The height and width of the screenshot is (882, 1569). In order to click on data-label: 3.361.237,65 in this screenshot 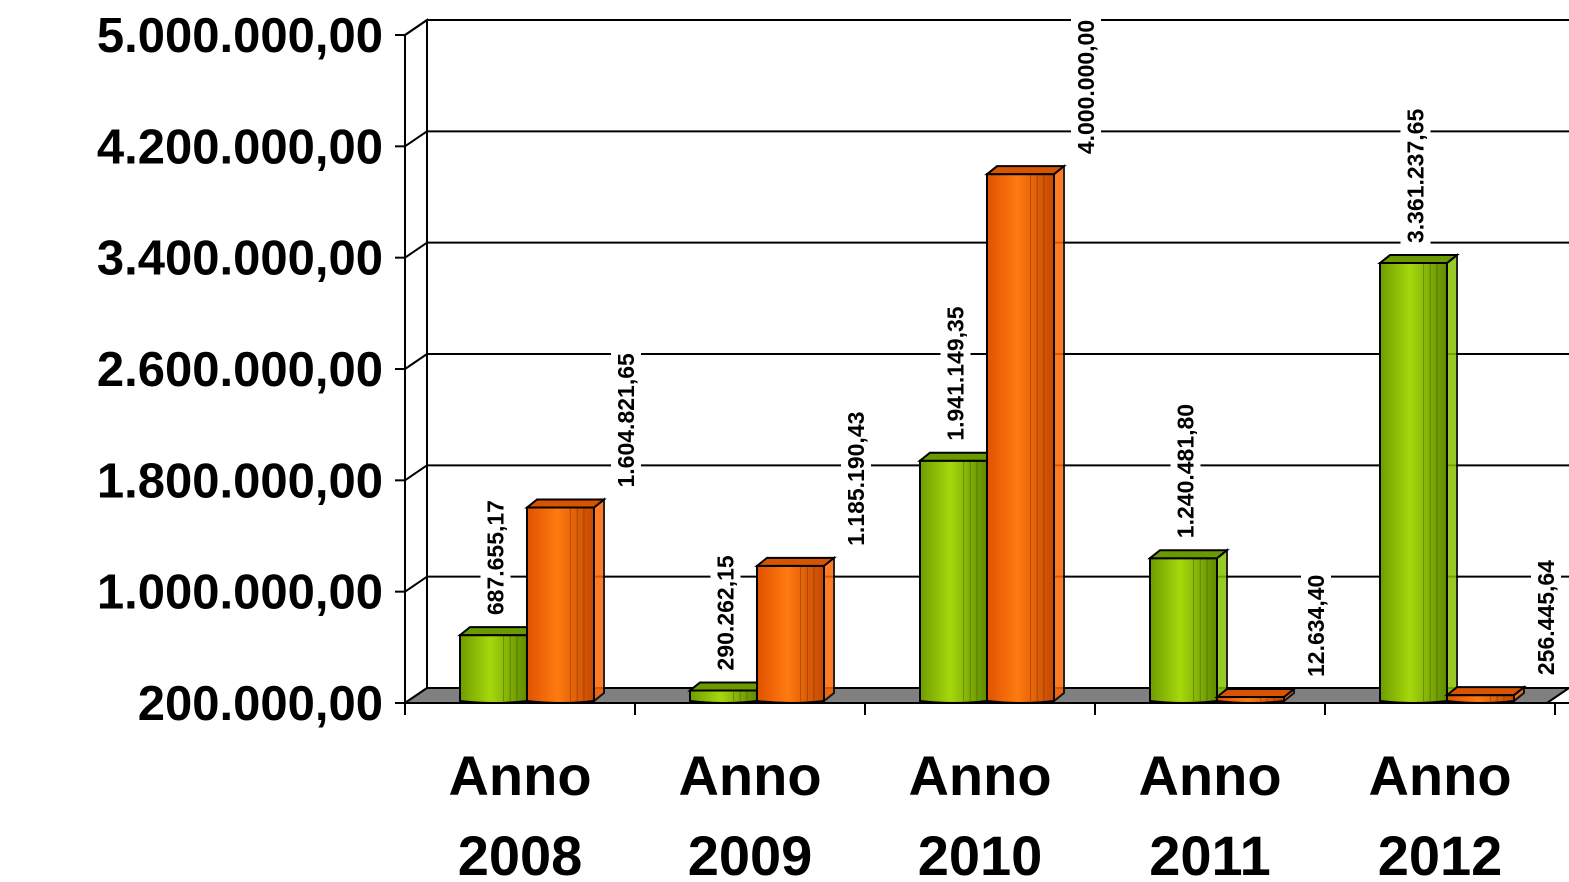, I will do `click(1416, 176)`.